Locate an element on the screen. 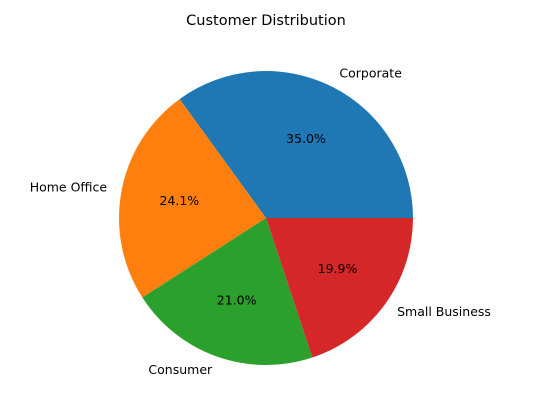  slice-percent-label: 21.0% is located at coordinates (237, 300).